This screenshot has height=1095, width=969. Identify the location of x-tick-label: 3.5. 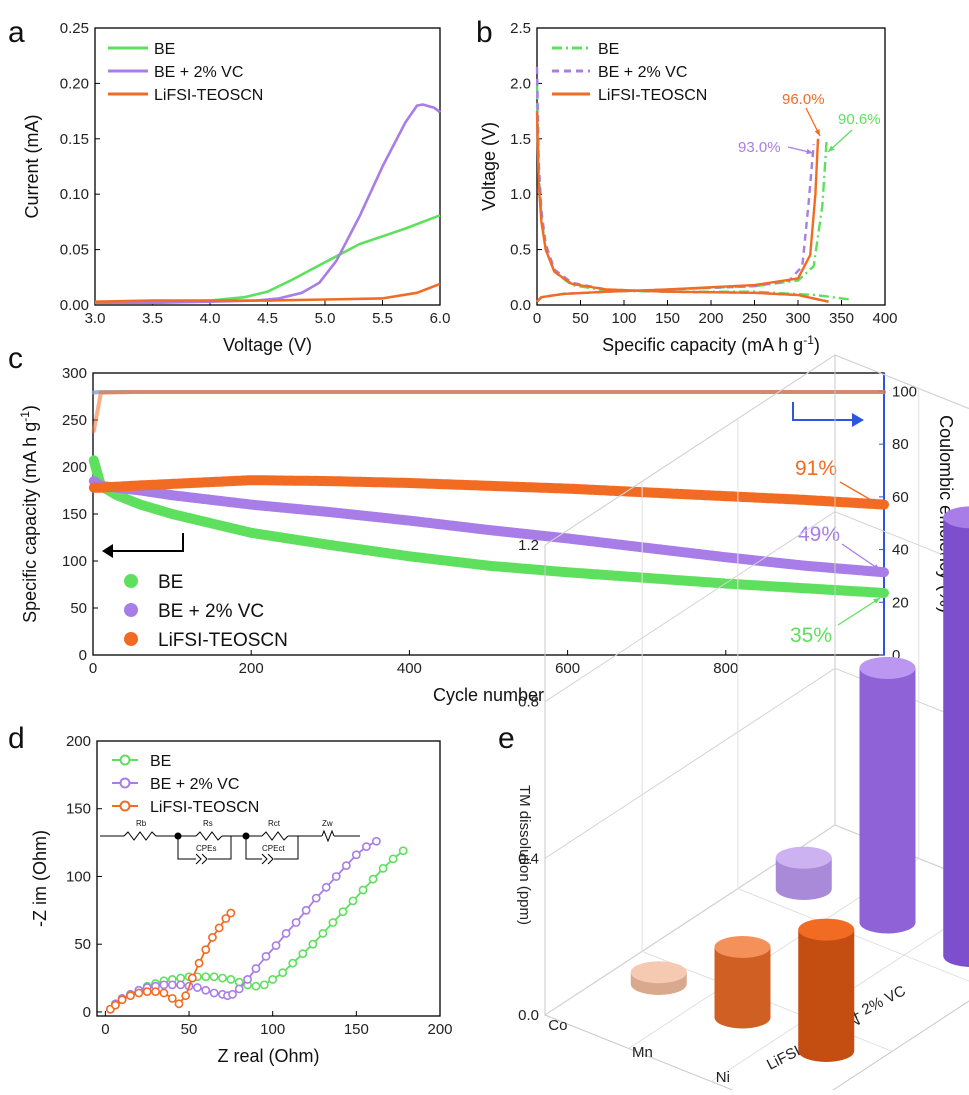
(152, 318).